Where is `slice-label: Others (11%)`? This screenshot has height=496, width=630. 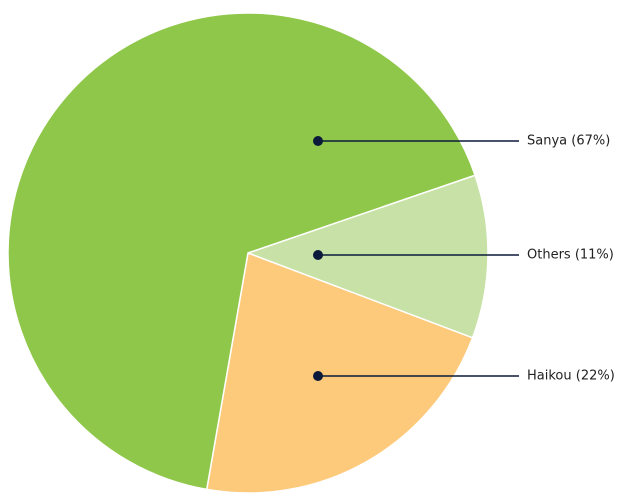
slice-label: Others (11%) is located at coordinates (570, 255).